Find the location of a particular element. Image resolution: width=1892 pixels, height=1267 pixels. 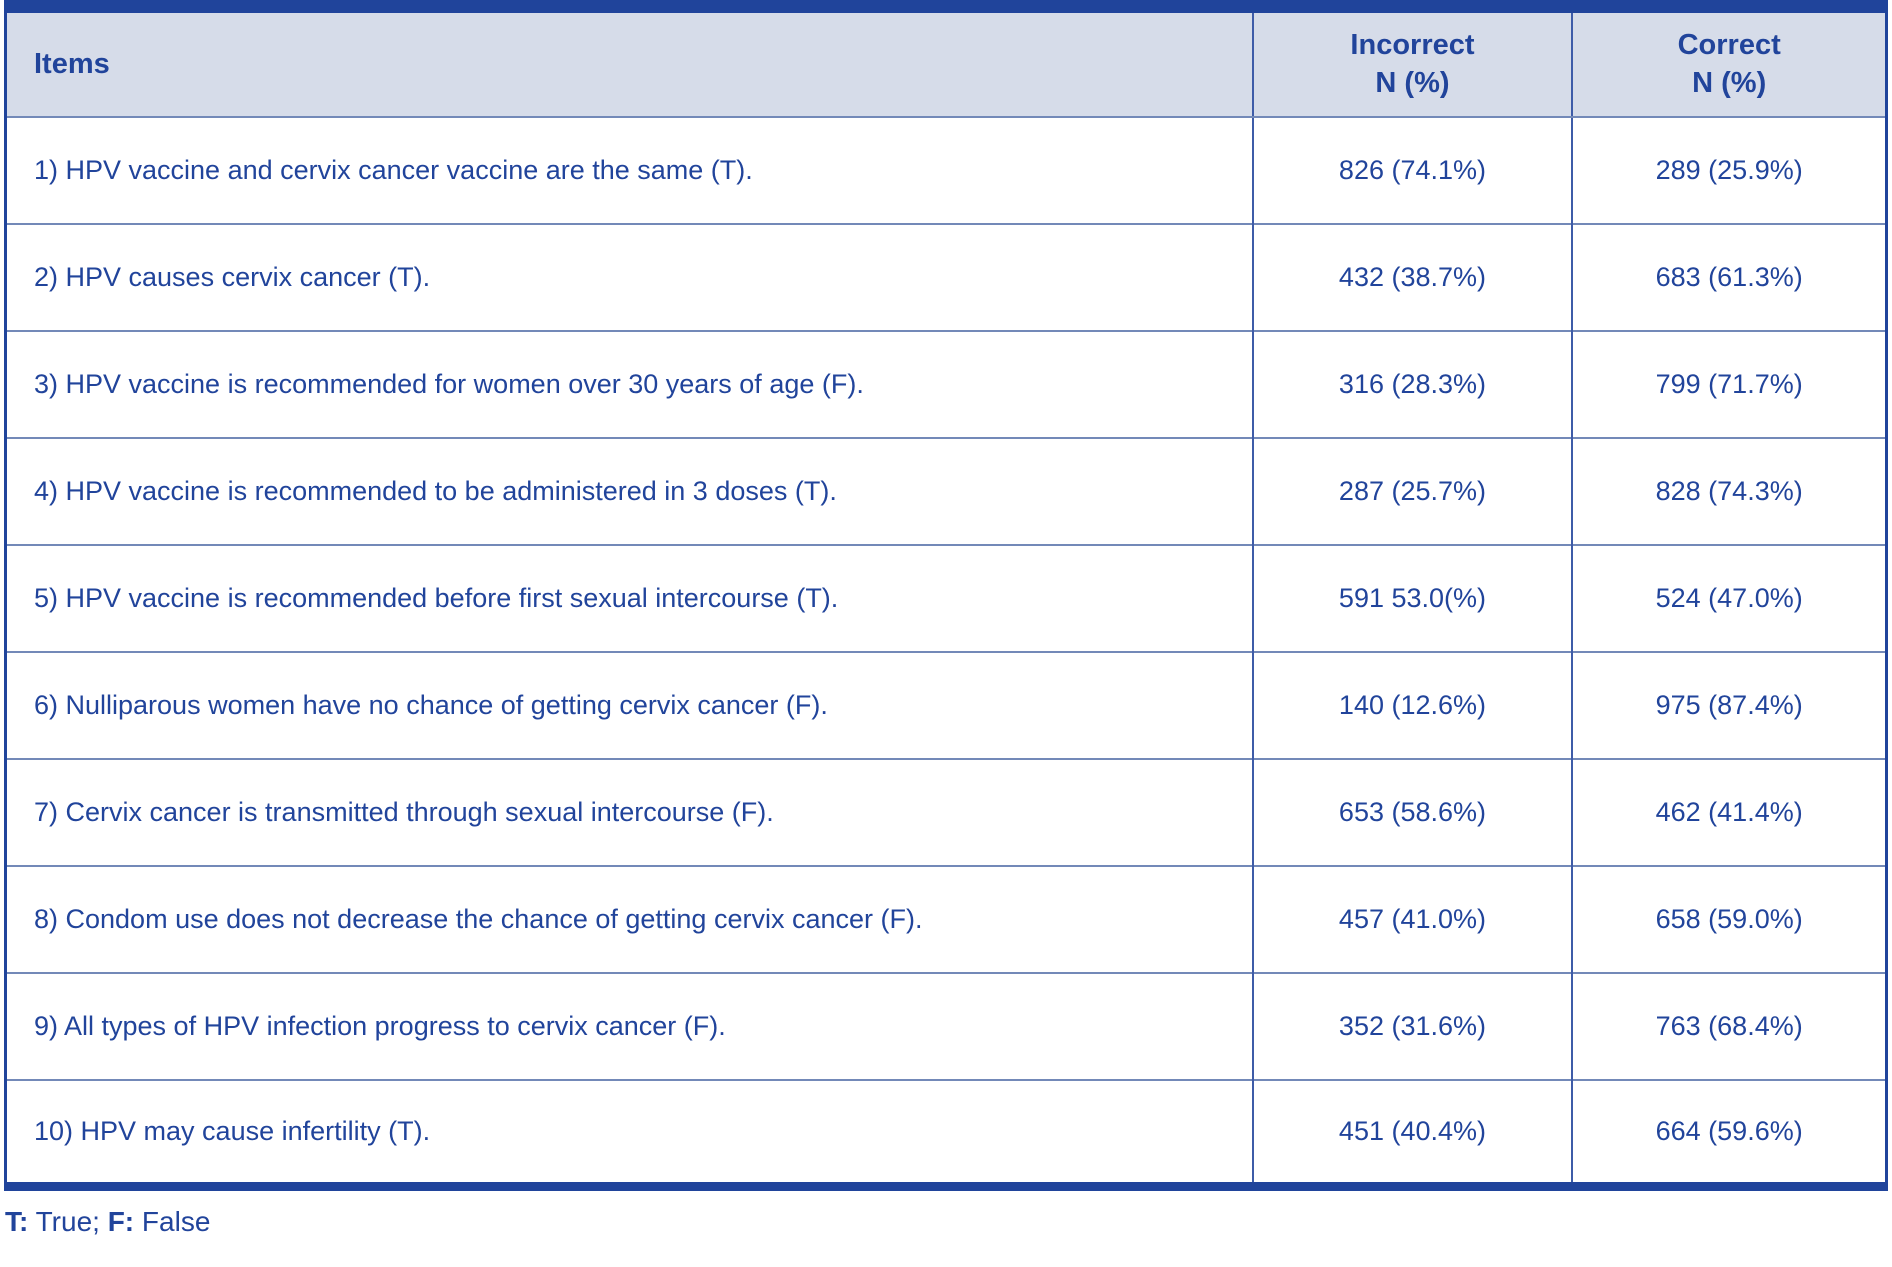

column-header-correct-sublabel: N (%) is located at coordinates (1729, 83).